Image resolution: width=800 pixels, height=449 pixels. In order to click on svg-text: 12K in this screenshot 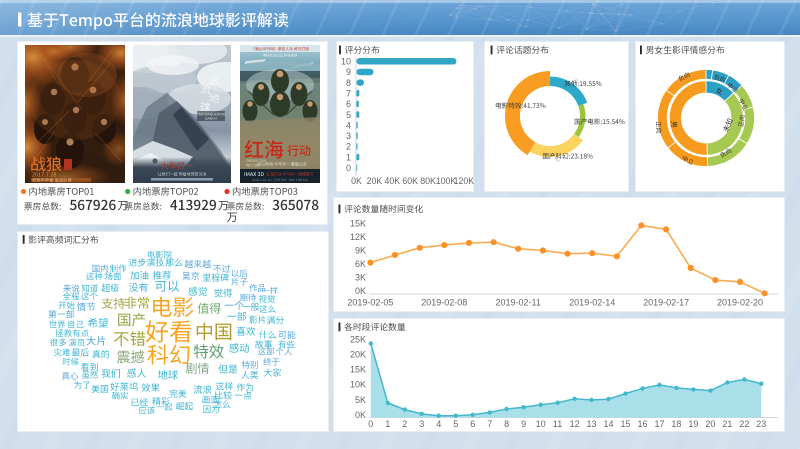, I will do `click(358, 237)`.